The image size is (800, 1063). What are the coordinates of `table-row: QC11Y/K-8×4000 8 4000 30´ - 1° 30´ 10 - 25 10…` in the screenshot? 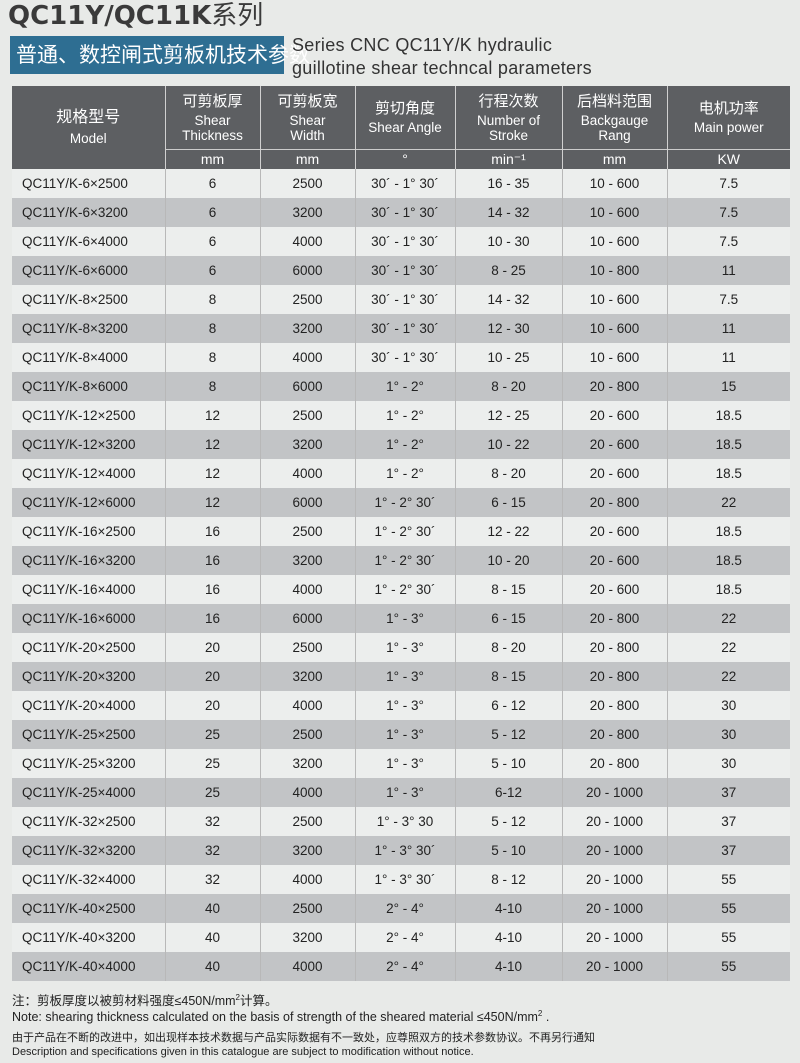 It's located at (401, 357).